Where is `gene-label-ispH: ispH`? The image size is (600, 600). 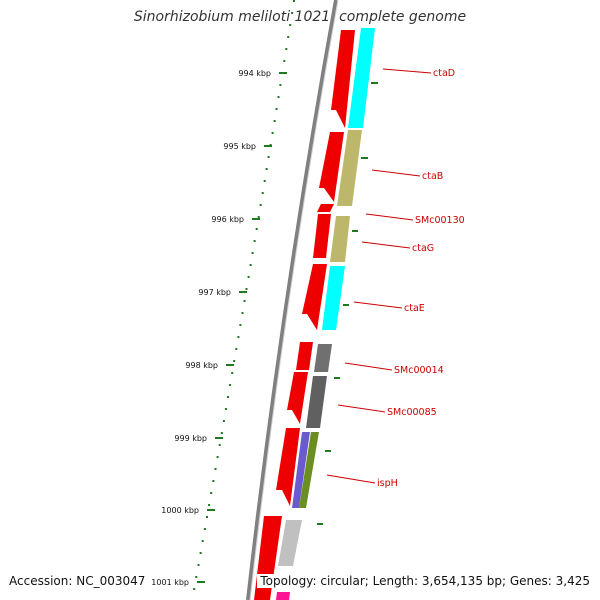
gene-label-ispH: ispH is located at coordinates (387, 483).